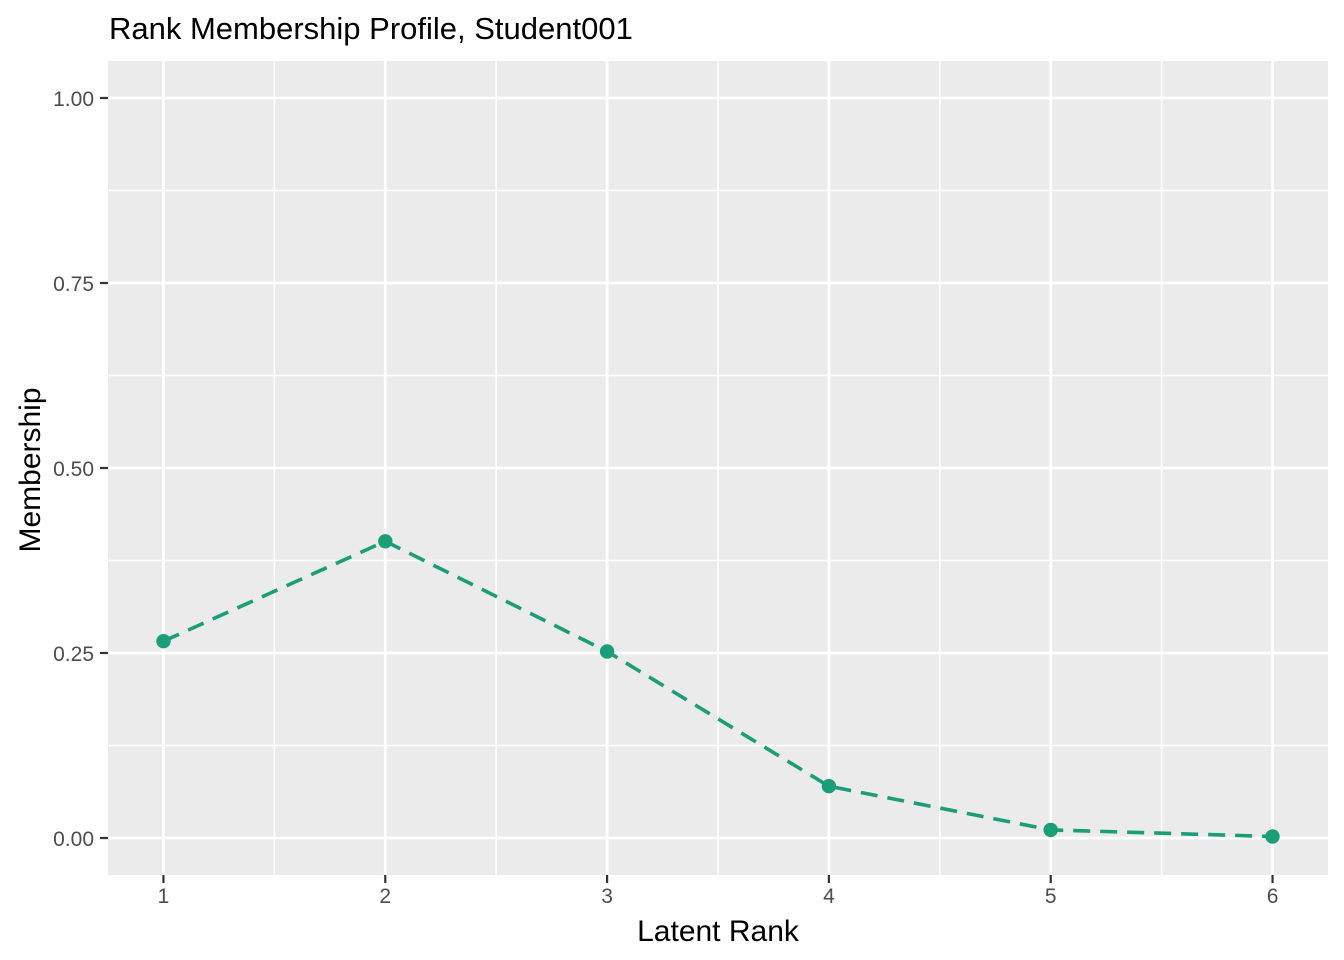  I want to click on y-tick-label: 0.75, so click(73, 284).